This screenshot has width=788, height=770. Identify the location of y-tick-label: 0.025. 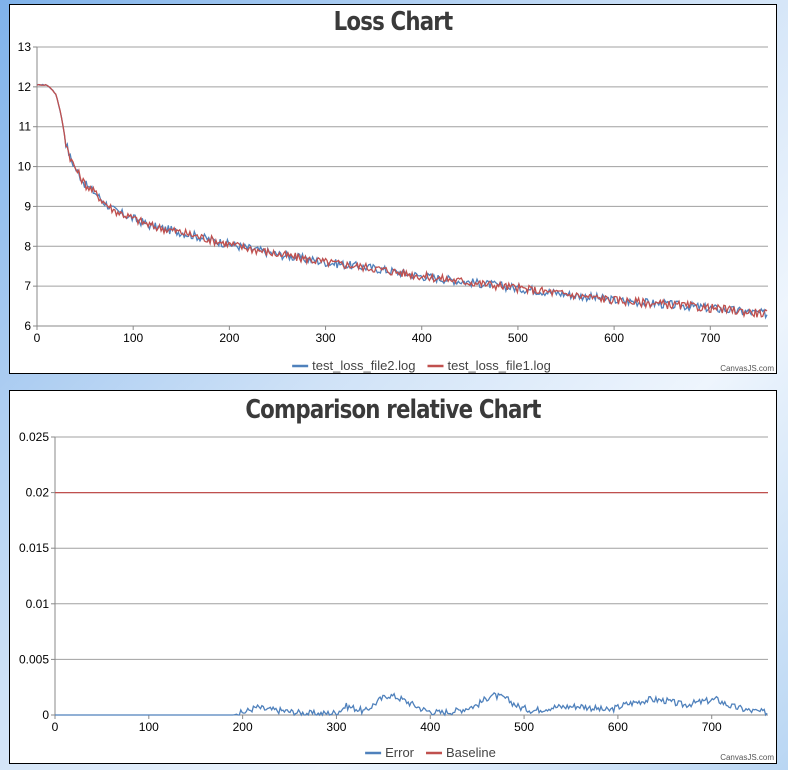
(34, 437).